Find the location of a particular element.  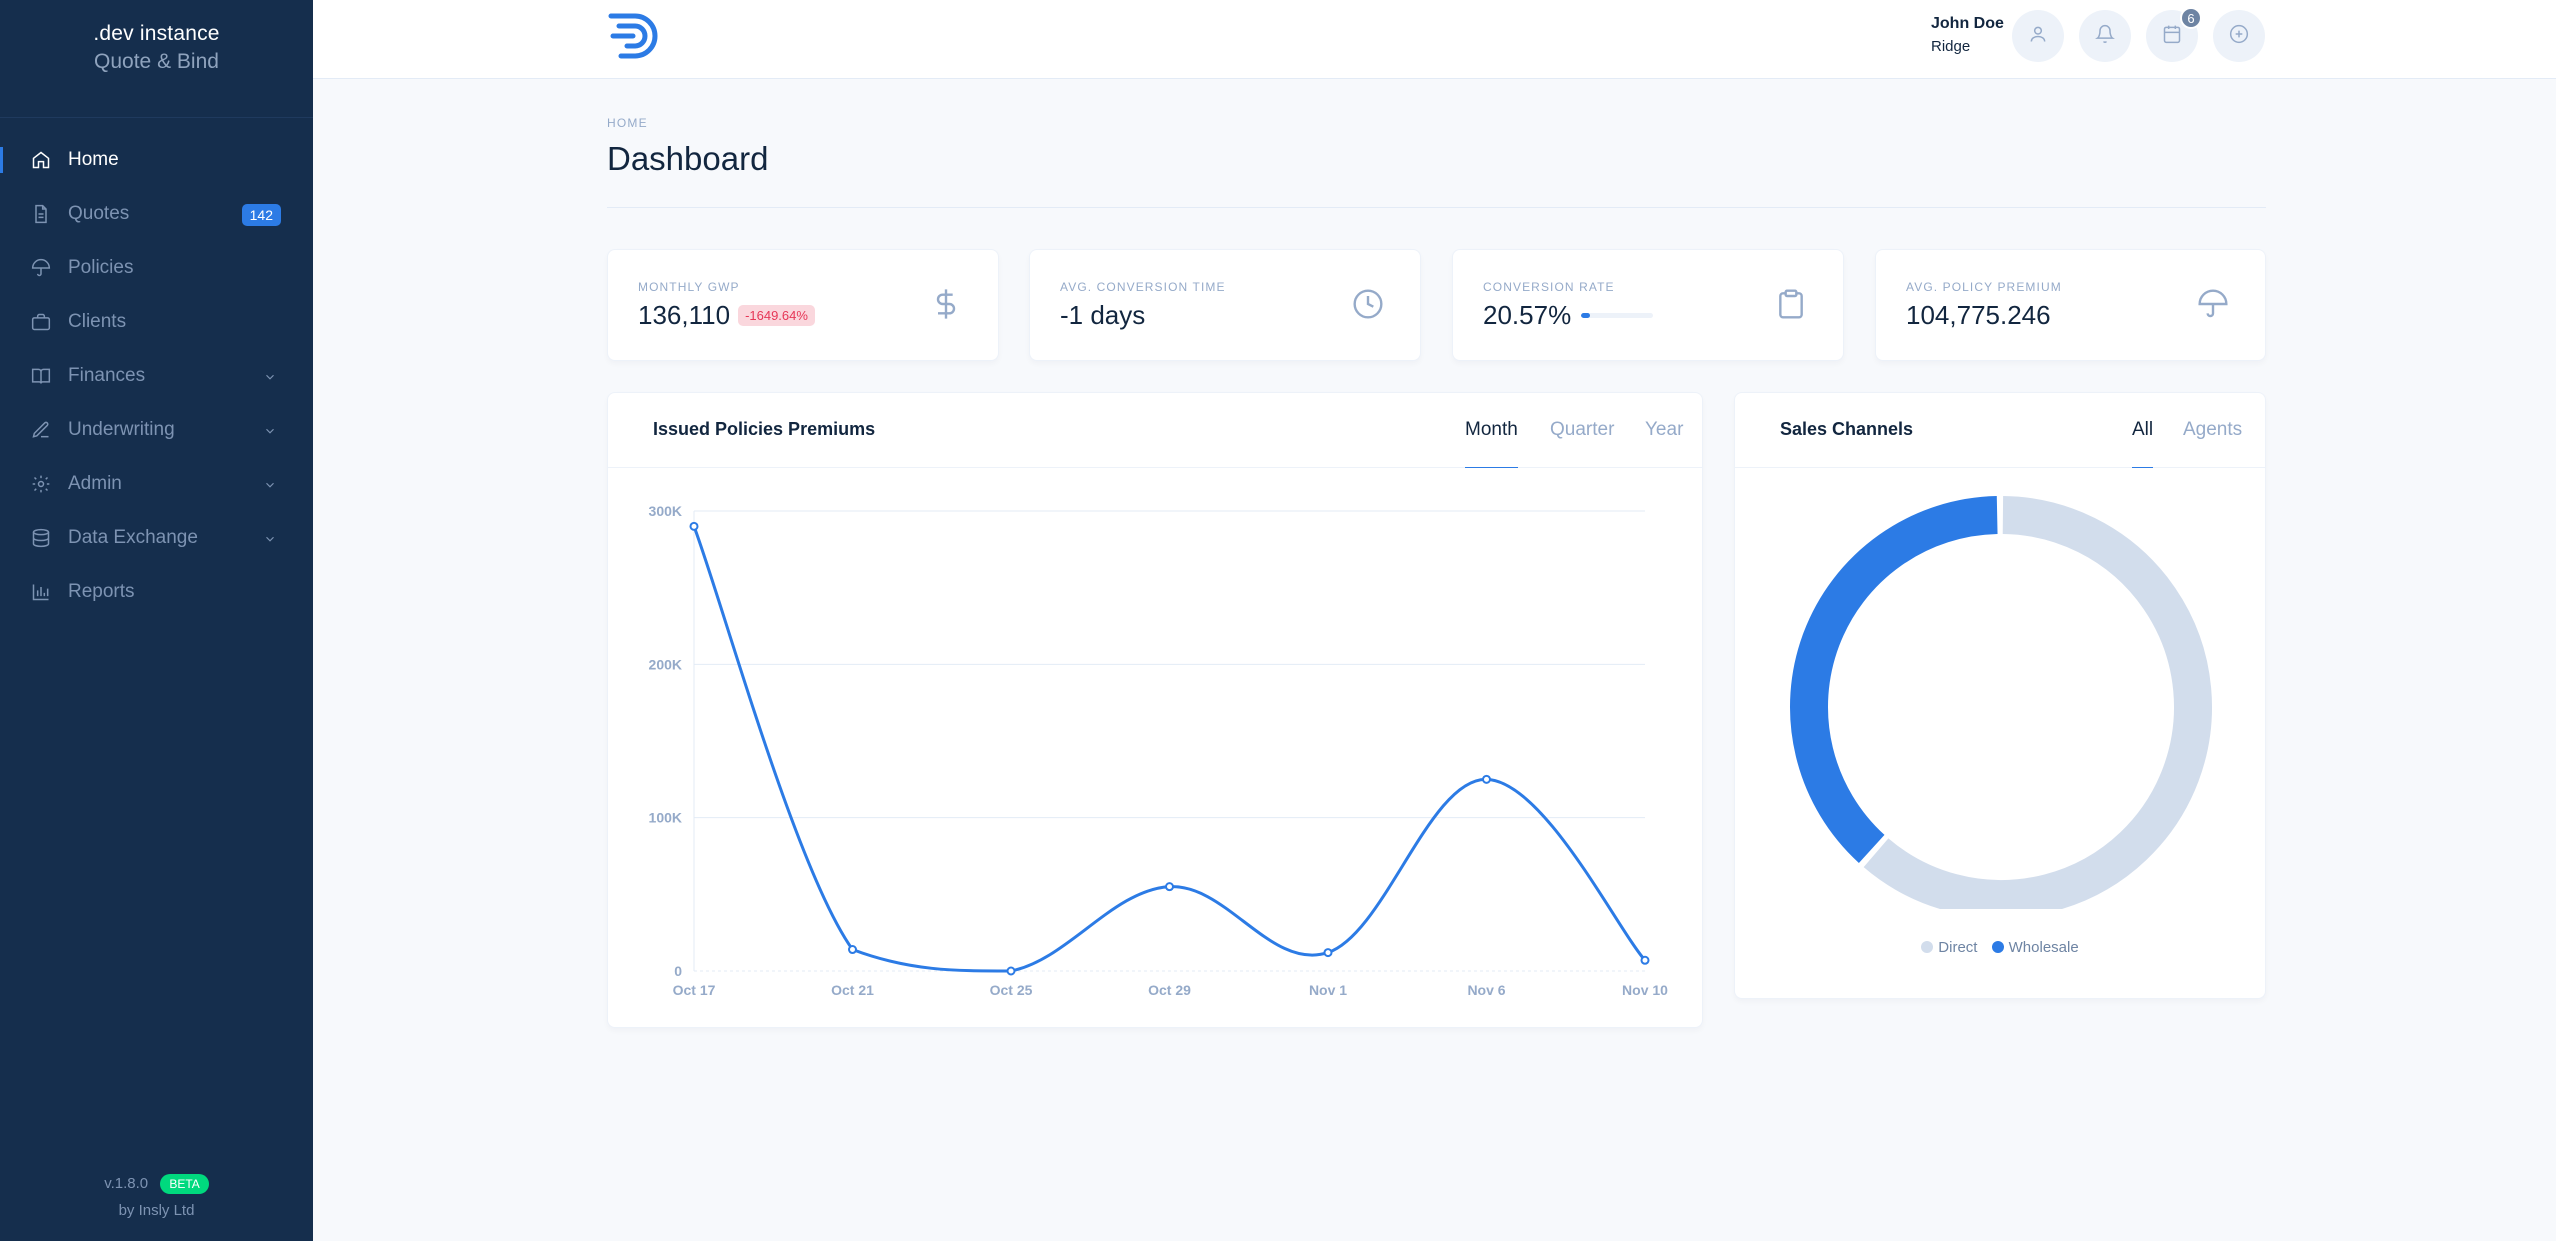

stat-label: MONTHLY GWP is located at coordinates (689, 287).